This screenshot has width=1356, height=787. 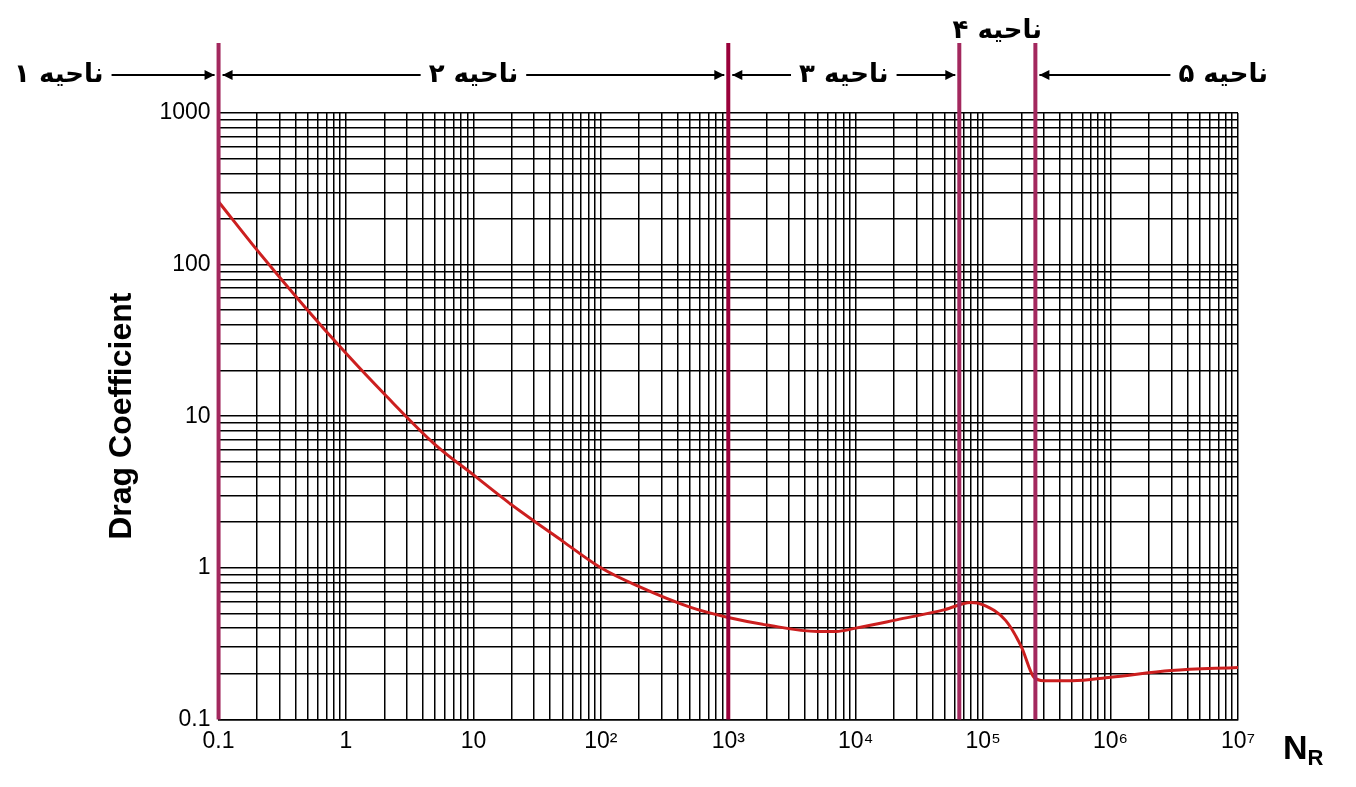 I want to click on y-tick-label: 100, so click(x=191, y=262).